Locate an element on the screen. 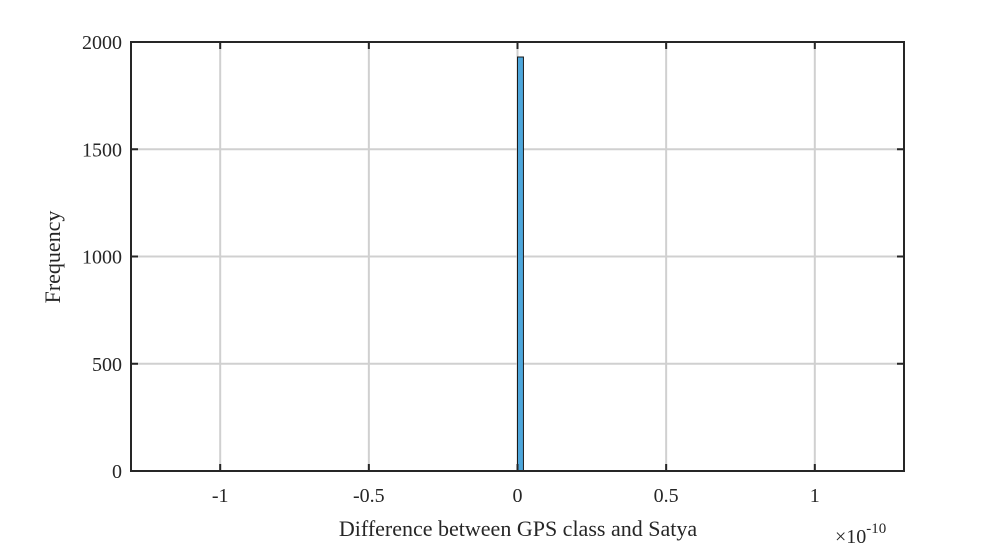 The image size is (1000, 547). x-axis-label: Difference between GPS class and Satya is located at coordinates (518, 528).